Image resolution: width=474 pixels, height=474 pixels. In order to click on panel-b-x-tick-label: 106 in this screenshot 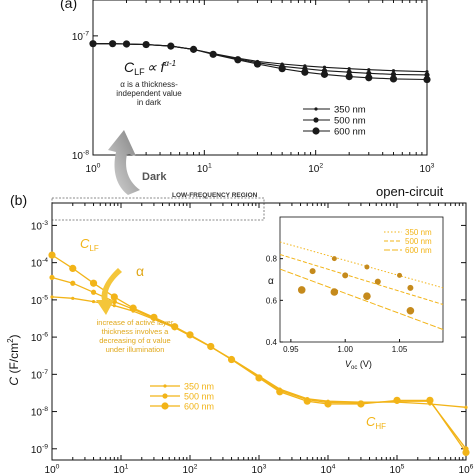, I will do `click(466, 469)`.